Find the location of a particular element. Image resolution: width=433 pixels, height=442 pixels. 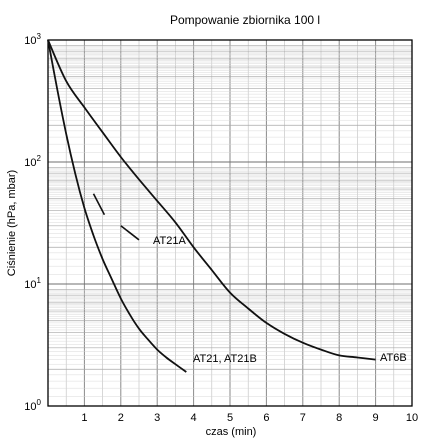

x-tick-label: 1 is located at coordinates (84, 418).